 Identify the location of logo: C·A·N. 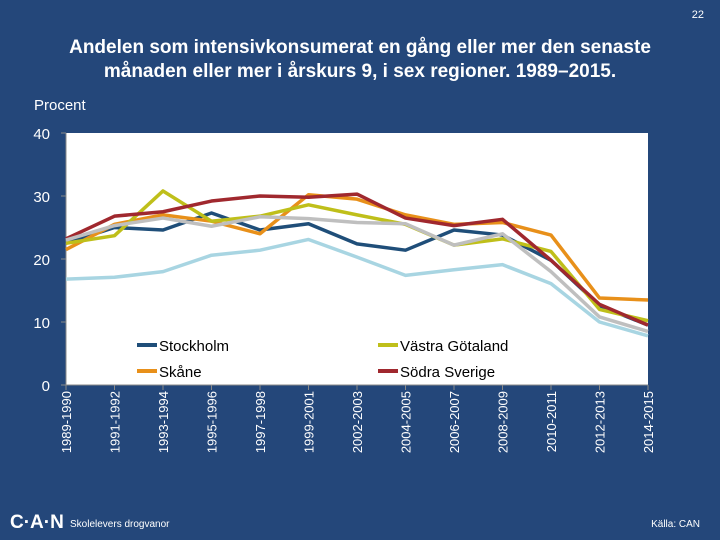
(37, 522).